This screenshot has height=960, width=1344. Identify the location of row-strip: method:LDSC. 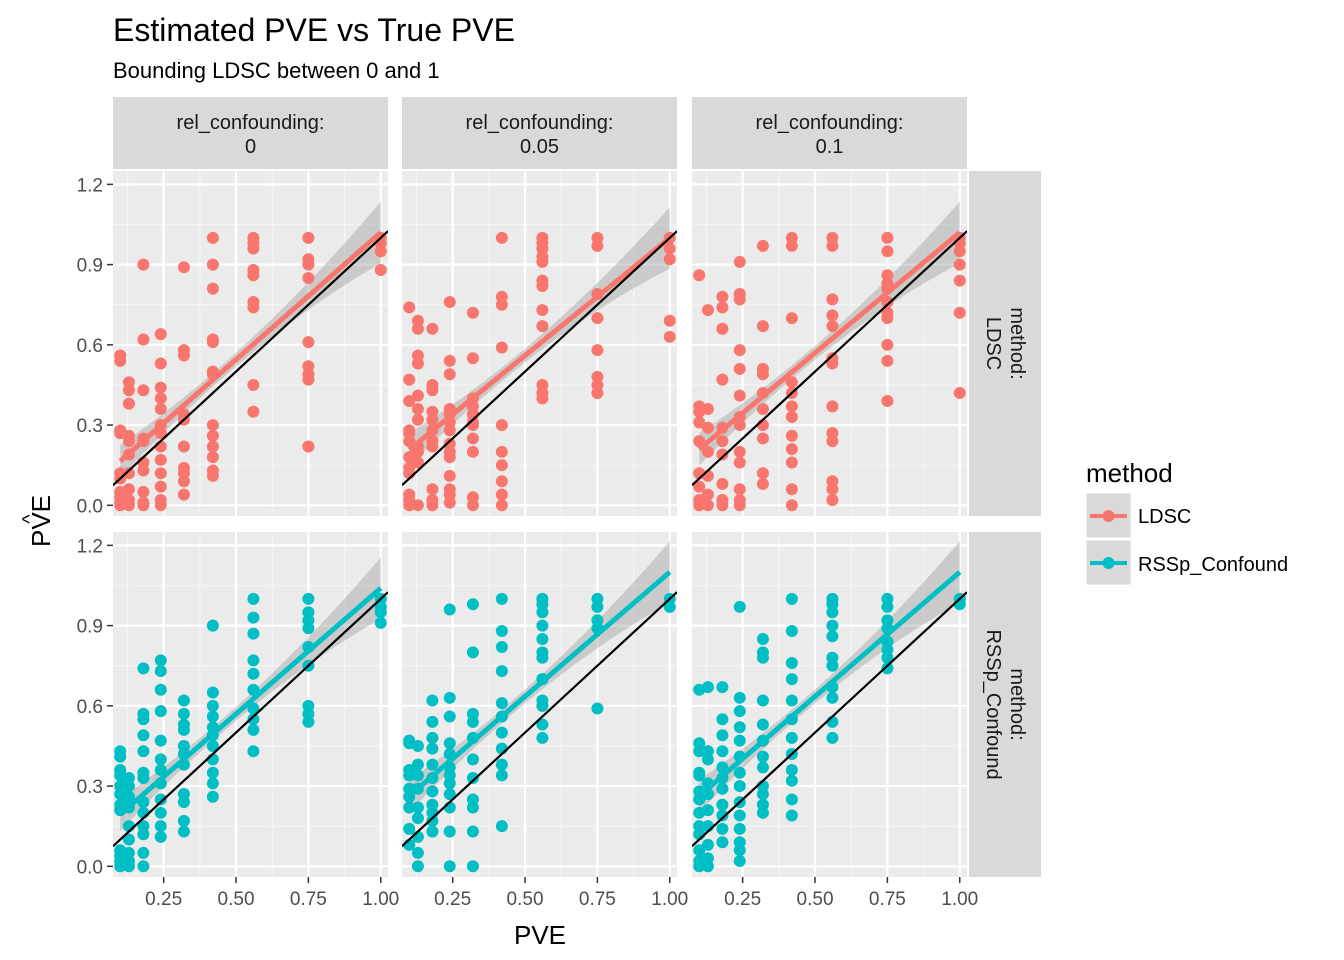
(1005, 343).